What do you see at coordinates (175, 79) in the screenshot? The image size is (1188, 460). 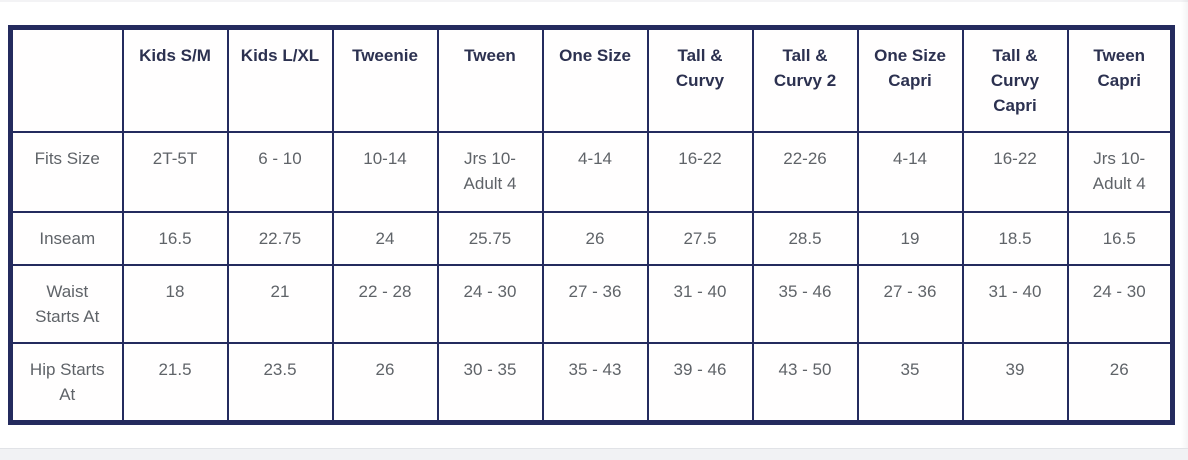 I see `column-header: Kids S/M` at bounding box center [175, 79].